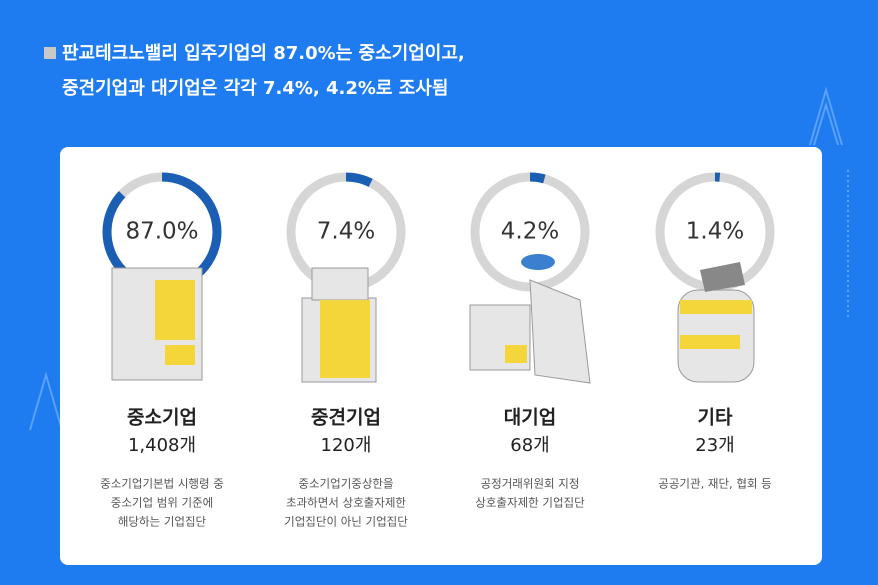 This screenshot has height=585, width=878. I want to click on count-label: 120개, so click(346, 445).